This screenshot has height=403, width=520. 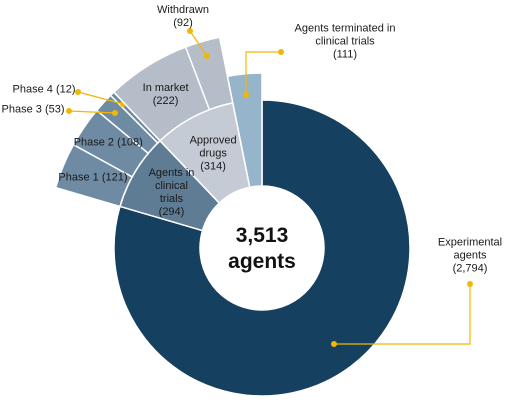 What do you see at coordinates (171, 211) in the screenshot?
I see `segment-value: (294)` at bounding box center [171, 211].